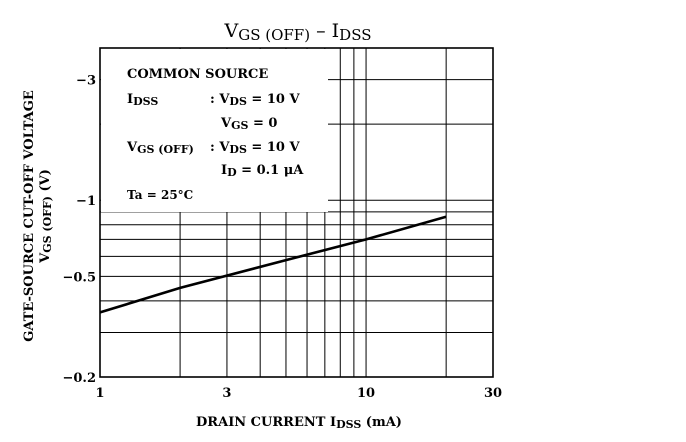 The width and height of the screenshot is (686, 442). What do you see at coordinates (230, 31) in the screenshot?
I see `title-v: V` at bounding box center [230, 31].